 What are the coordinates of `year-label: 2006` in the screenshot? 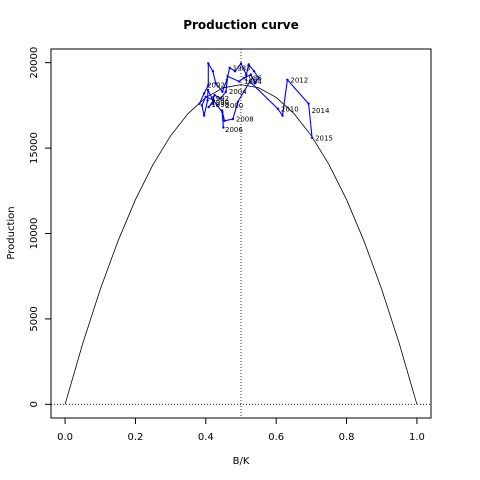 It's located at (234, 130).